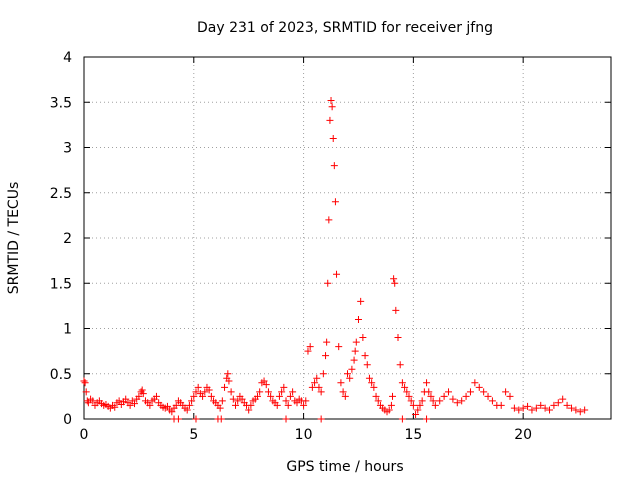 The height and width of the screenshot is (480, 640). What do you see at coordinates (344, 467) in the screenshot?
I see `x-axis-title: GPS time / hours` at bounding box center [344, 467].